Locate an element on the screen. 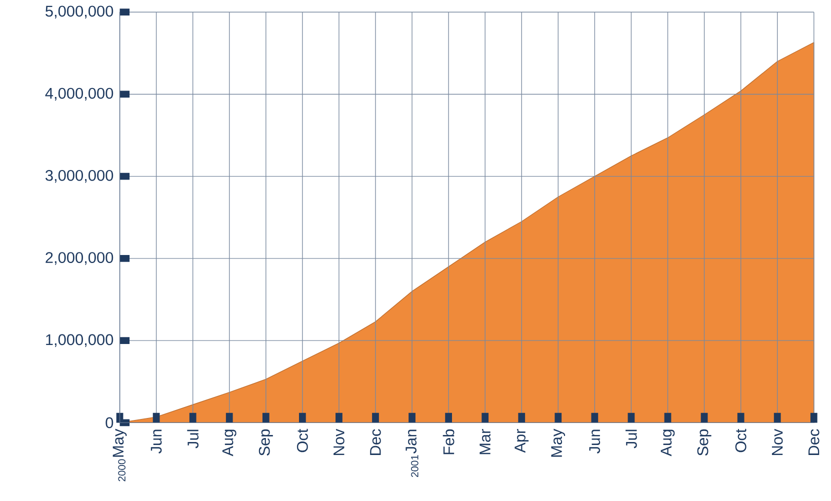 This screenshot has width=831, height=501. y-tick-label: 5,000,000 is located at coordinates (80, 12).